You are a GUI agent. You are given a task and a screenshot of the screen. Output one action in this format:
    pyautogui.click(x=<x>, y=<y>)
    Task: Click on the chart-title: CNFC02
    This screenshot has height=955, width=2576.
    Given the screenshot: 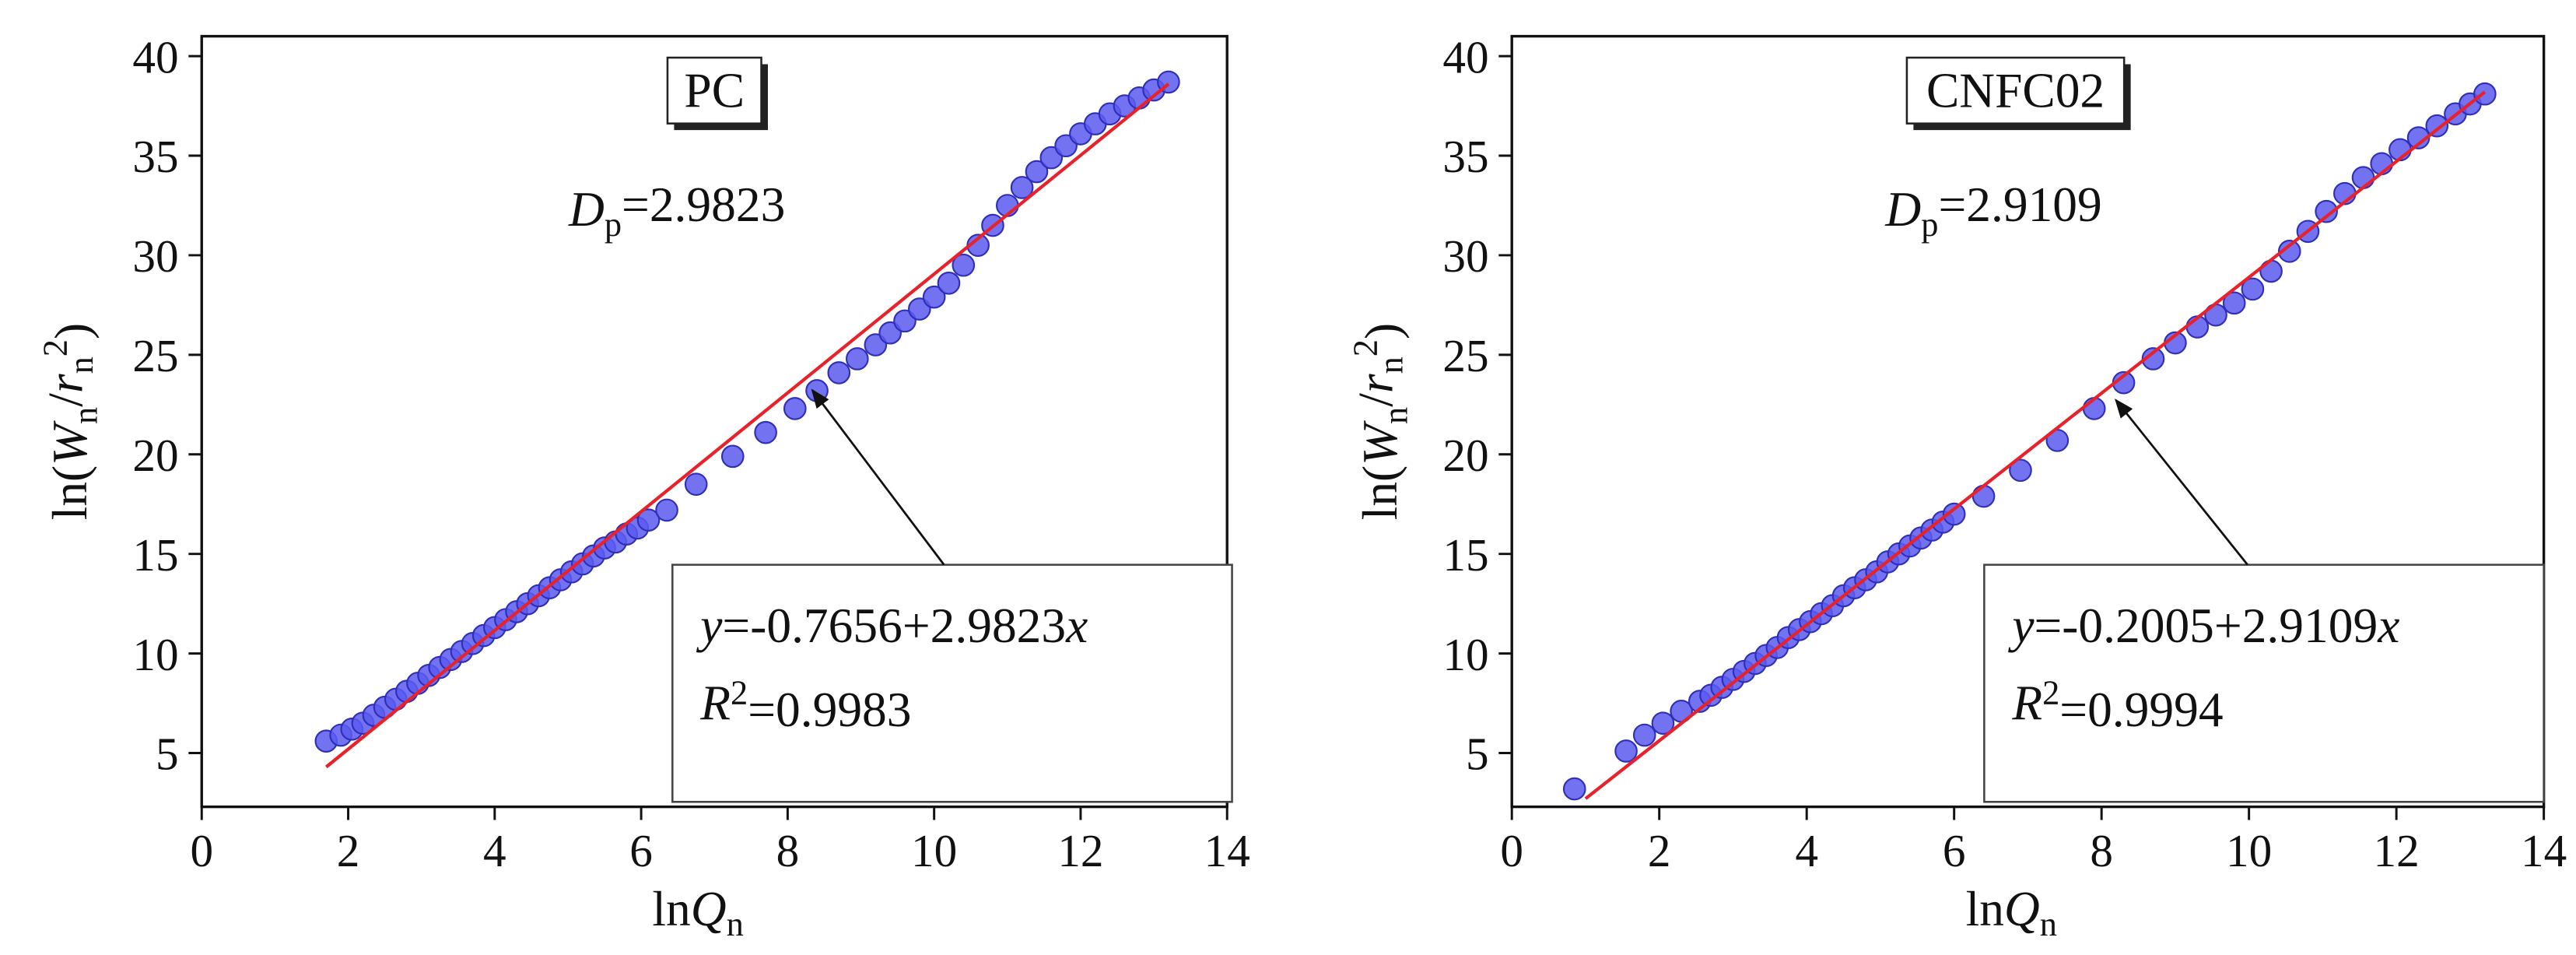 What is the action you would take?
    pyautogui.click(x=2015, y=90)
    